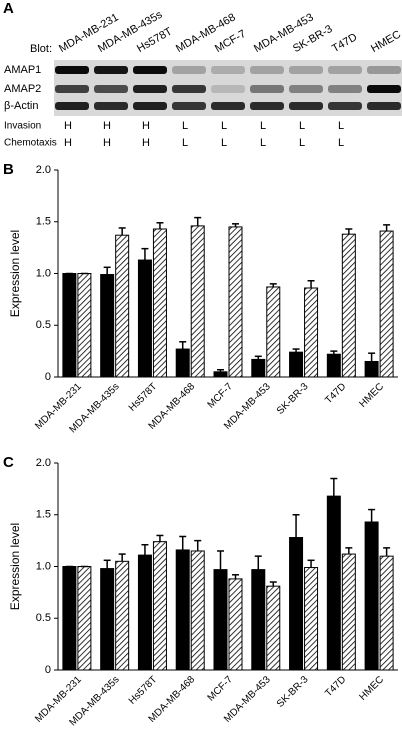 The height and width of the screenshot is (738, 402). I want to click on phenotype-label: Invasion, so click(22, 126).